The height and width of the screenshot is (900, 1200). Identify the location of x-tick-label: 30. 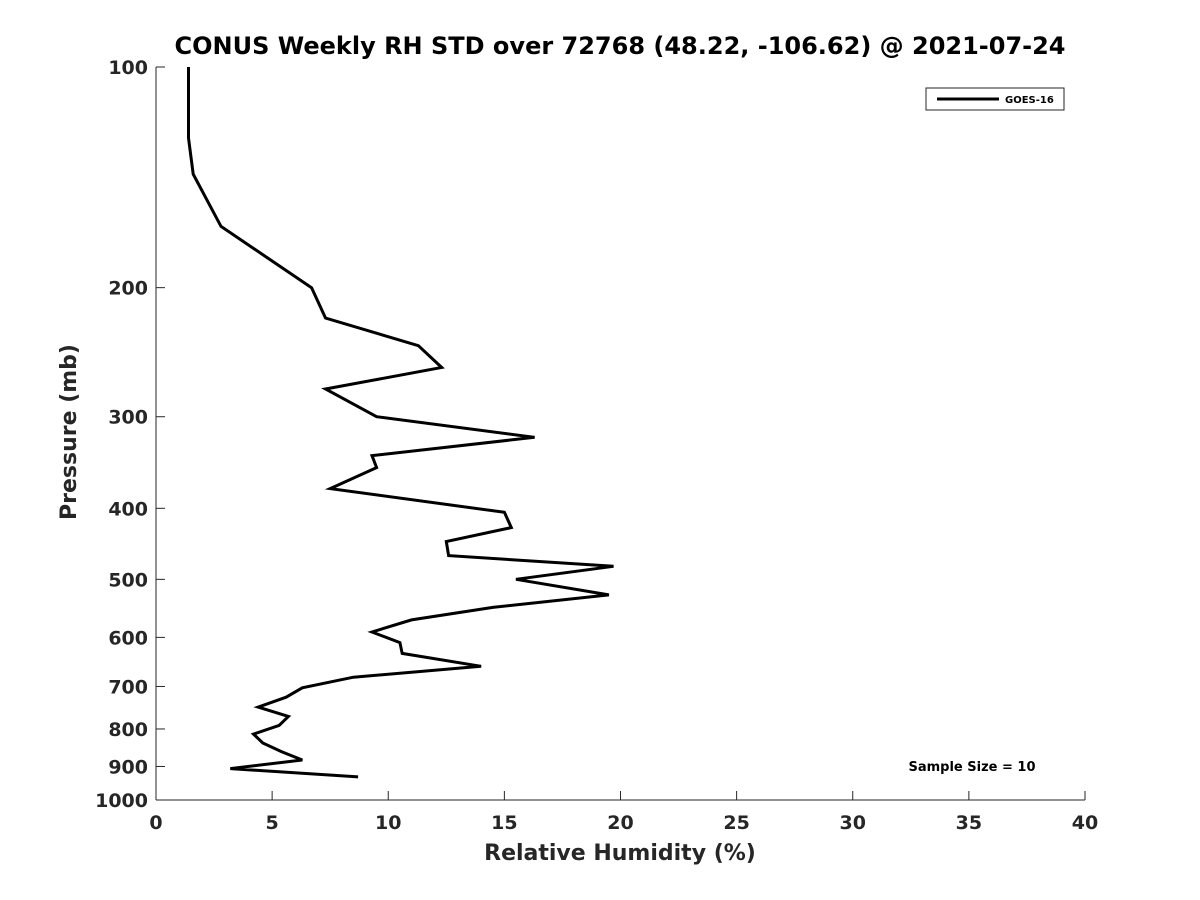
(853, 823).